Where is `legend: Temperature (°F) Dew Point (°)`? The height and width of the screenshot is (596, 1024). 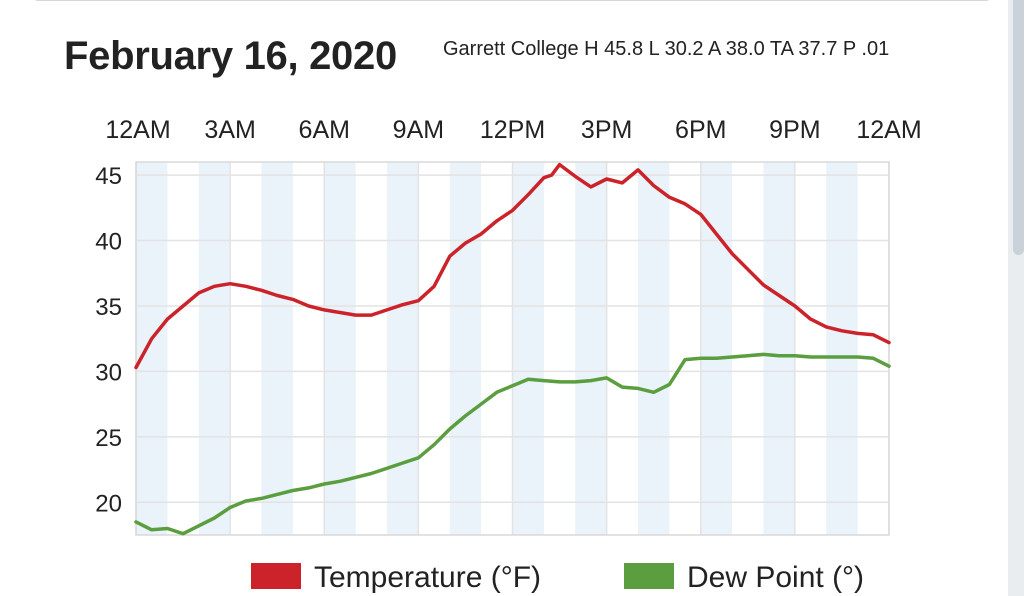
legend: Temperature (°F) Dew Point (°) is located at coordinates (557, 577).